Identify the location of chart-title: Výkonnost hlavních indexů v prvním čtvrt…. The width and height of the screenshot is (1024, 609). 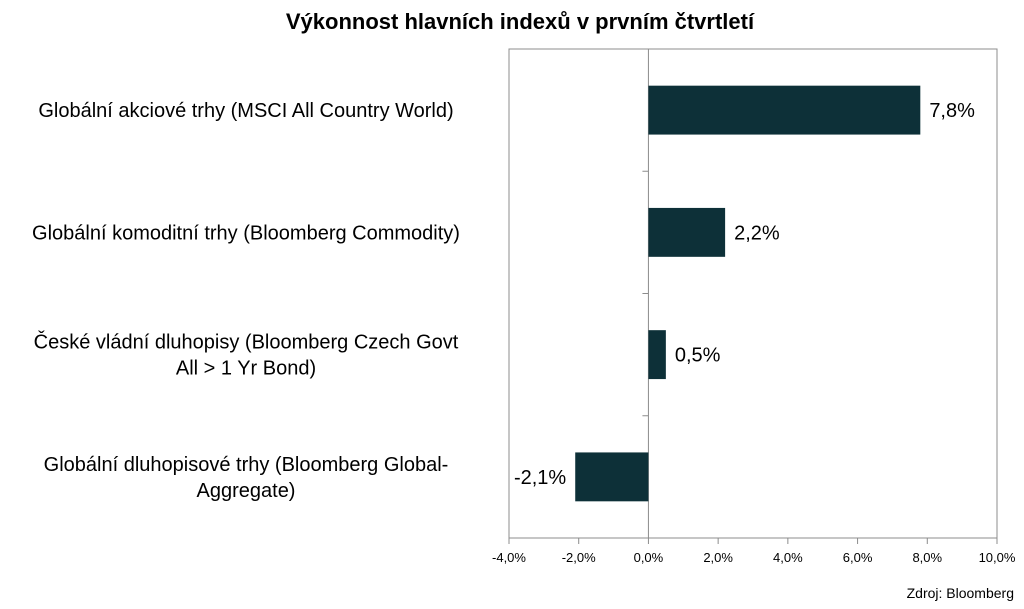
(520, 21).